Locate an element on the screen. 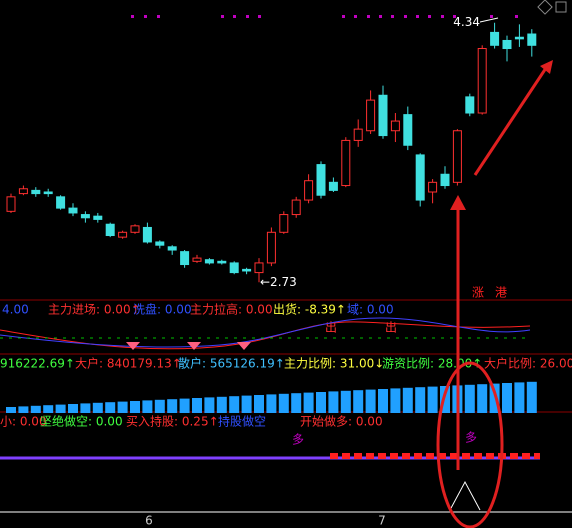 This screenshot has width=572, height=528. ind2-item: 大户: 840179.13↑ is located at coordinates (128, 363).